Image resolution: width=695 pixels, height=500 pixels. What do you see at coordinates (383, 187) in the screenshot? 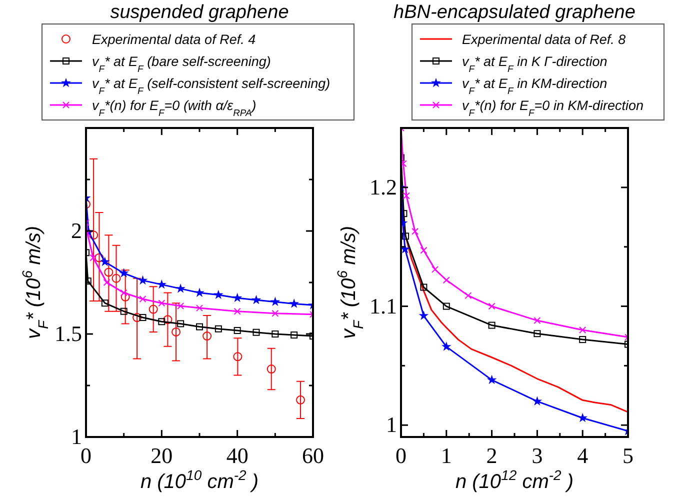
I see `y-tick-label: 1.2` at bounding box center [383, 187].